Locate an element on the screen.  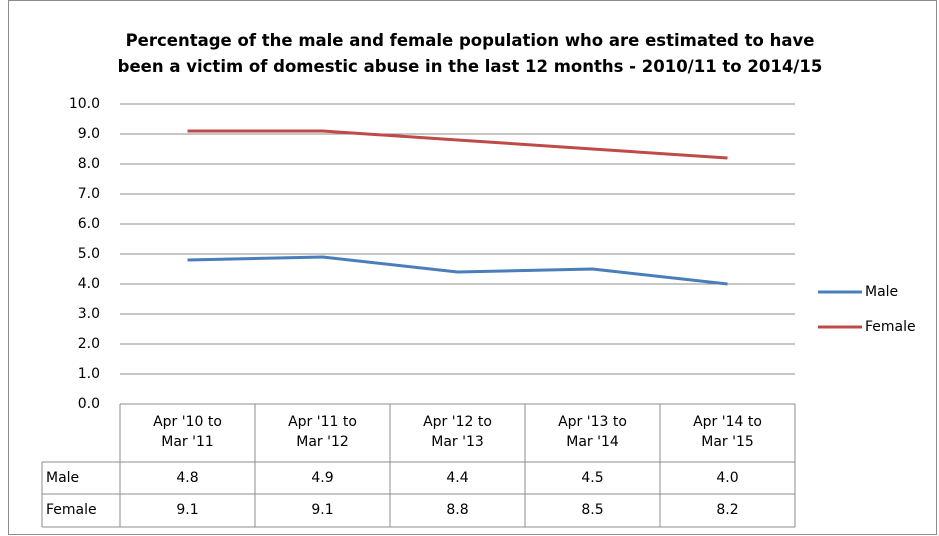
table-value: 8.5 is located at coordinates (592, 510).